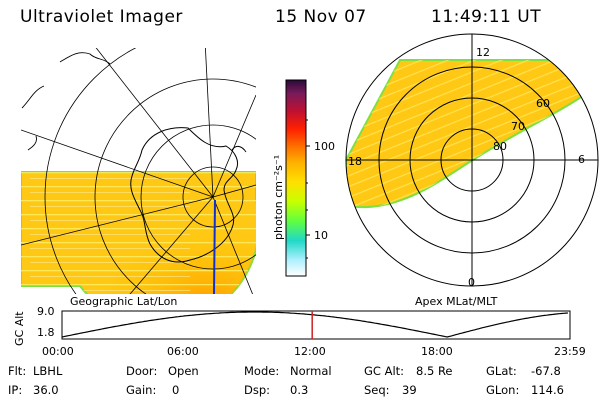 Image resolution: width=600 pixels, height=400 pixels. Describe the element at coordinates (503, 390) in the screenshot. I see `glon-label: GLon:` at that location.